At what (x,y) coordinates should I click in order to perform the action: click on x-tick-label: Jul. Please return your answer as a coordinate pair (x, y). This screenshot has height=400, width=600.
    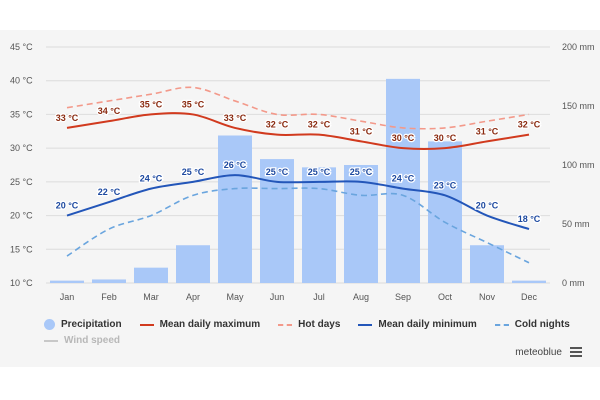
    Looking at the image, I should click on (319, 297).